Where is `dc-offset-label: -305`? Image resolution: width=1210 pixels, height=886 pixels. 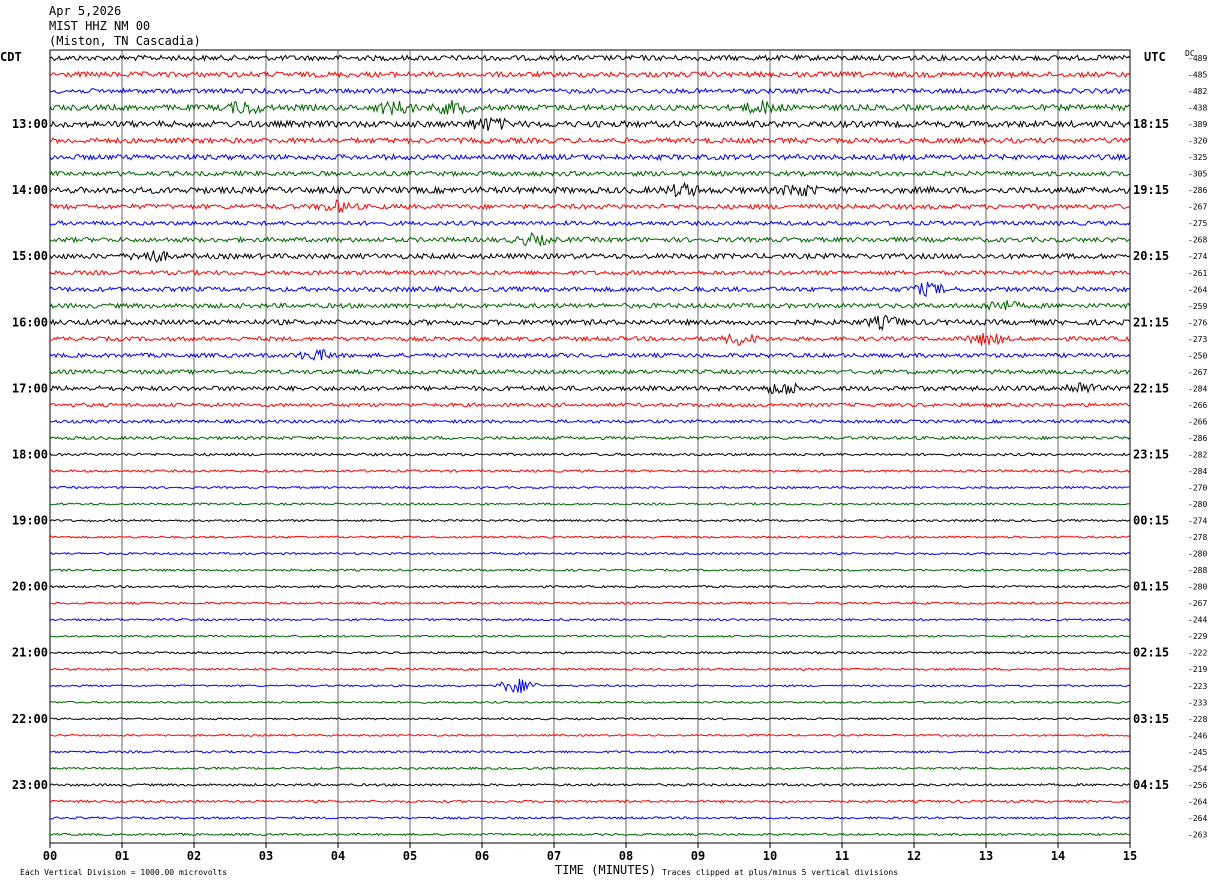 dc-offset-label: -305 is located at coordinates (1197, 174).